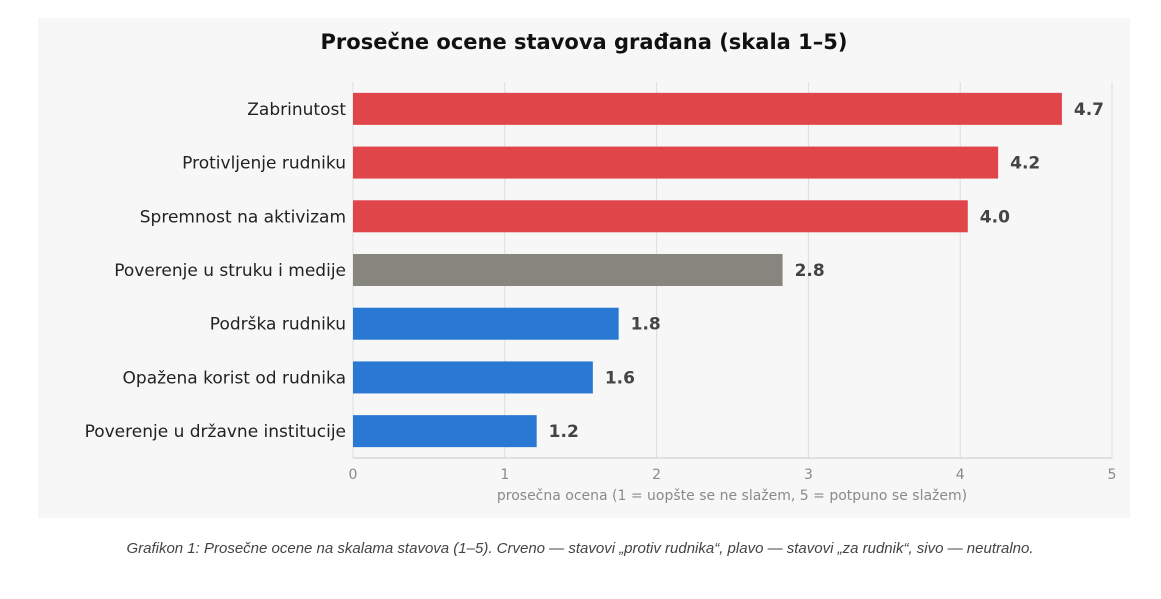 The image size is (1161, 599). What do you see at coordinates (215, 432) in the screenshot?
I see `category-label: Poverenje u državne institucije` at bounding box center [215, 432].